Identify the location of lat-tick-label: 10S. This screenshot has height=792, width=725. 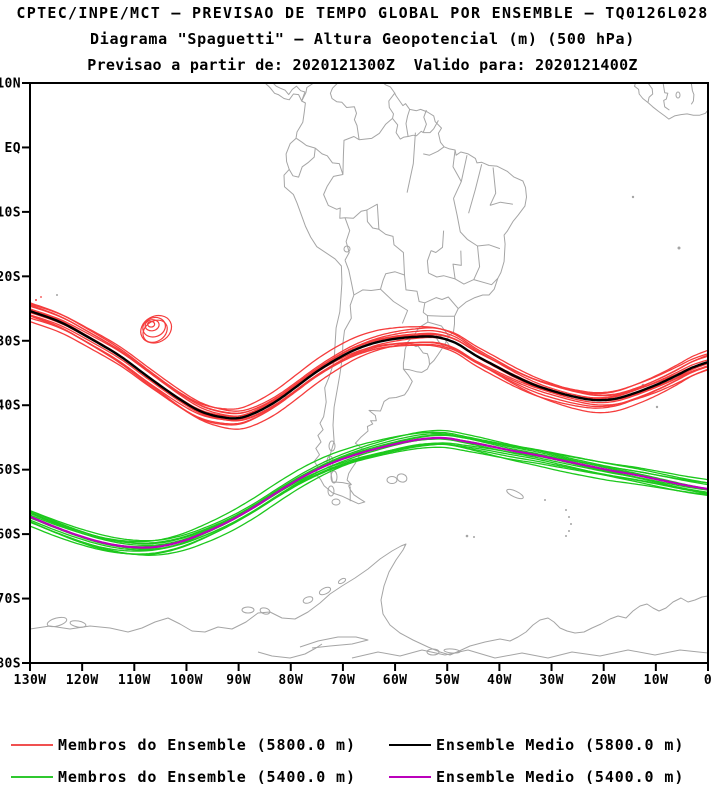
(10, 212).